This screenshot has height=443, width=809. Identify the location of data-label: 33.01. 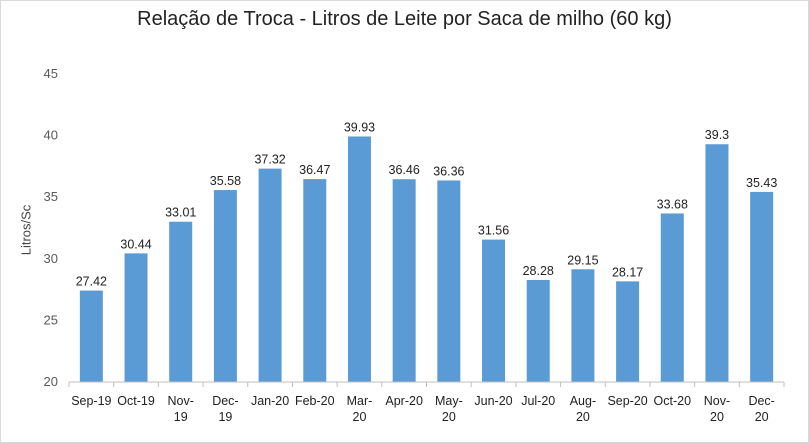
(180, 213).